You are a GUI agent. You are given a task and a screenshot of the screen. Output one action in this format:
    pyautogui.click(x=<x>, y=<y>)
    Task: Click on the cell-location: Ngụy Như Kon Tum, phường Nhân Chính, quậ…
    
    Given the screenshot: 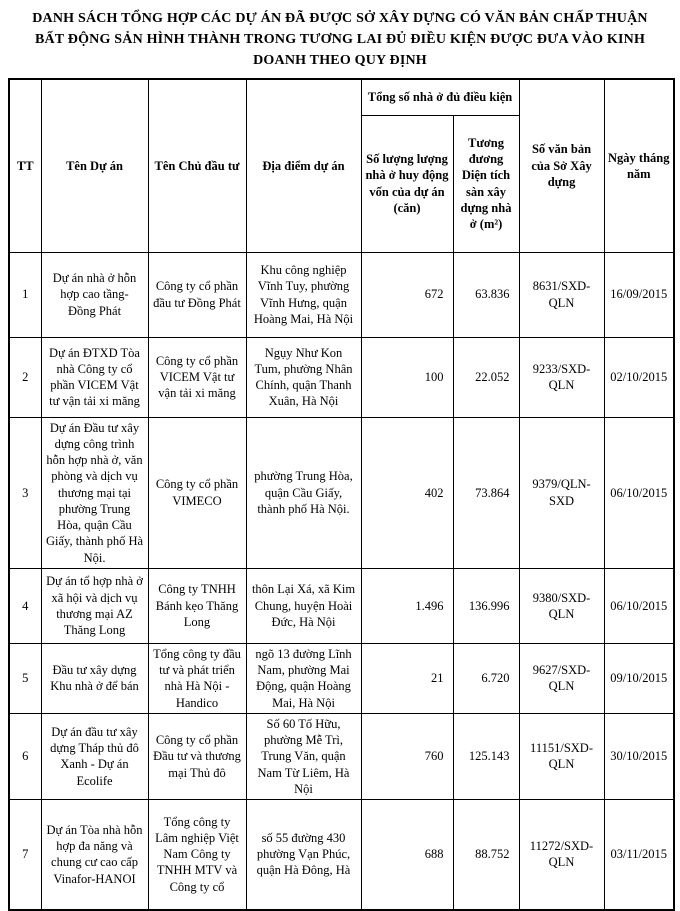 What is the action you would take?
    pyautogui.click(x=303, y=377)
    